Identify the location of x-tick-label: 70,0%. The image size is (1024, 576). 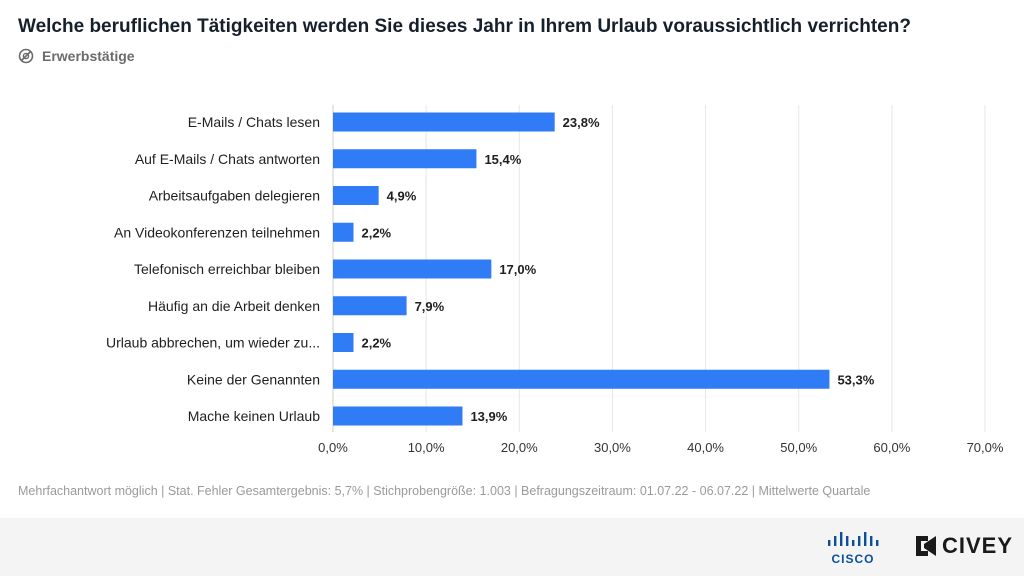
(985, 447).